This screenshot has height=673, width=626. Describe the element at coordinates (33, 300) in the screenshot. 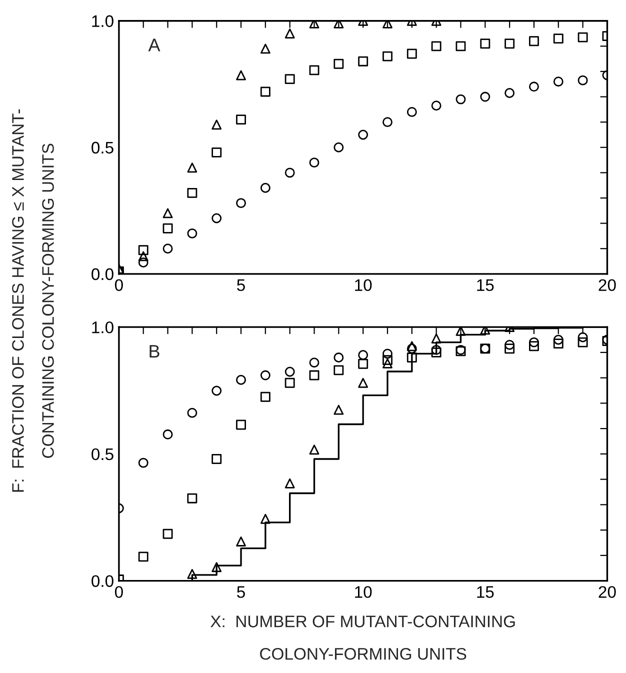

I see `y-axis-title: F: FRACTION OF CLONES HAVING ≤ X MUTANT- CONTAINING COLONY-FORMING UNITS` at that location.